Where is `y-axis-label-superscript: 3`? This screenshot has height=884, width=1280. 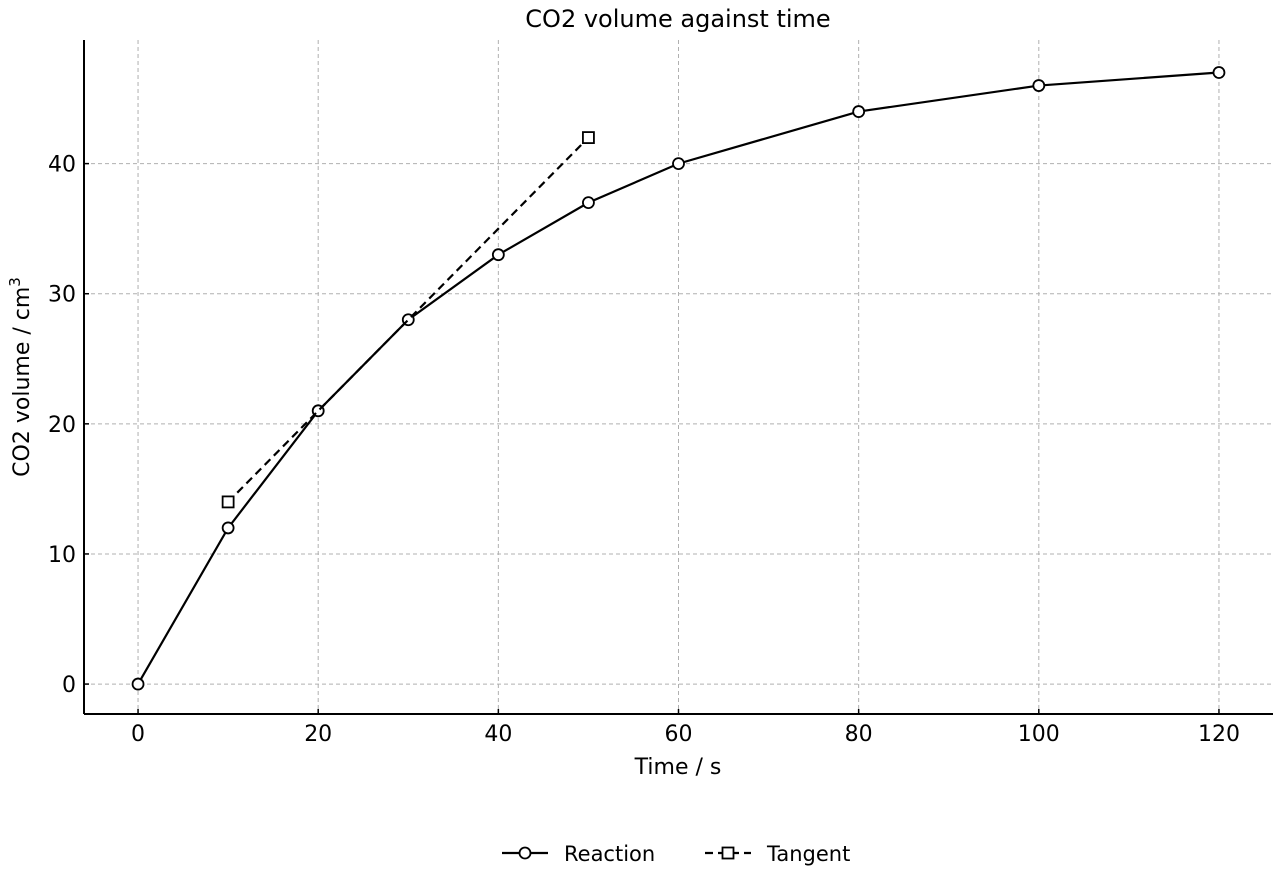 y-axis-label-superscript: 3 is located at coordinates (15, 282).